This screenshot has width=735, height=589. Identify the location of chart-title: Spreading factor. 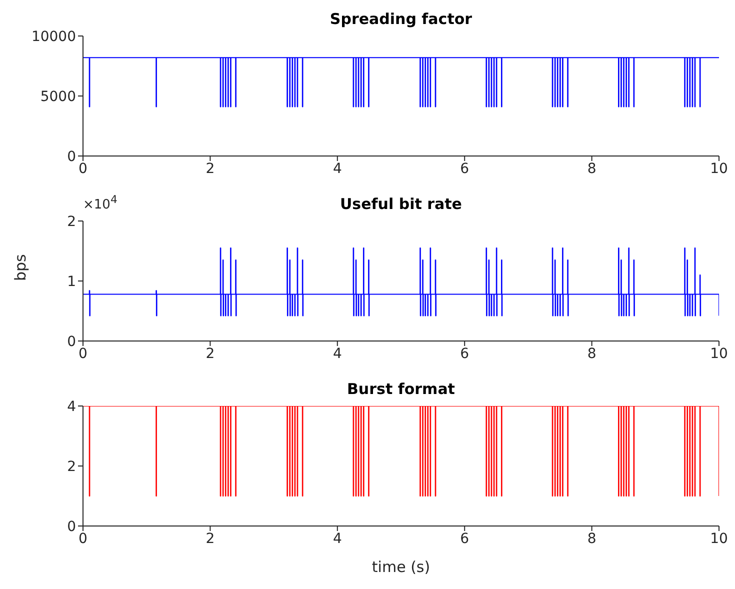
(401, 19).